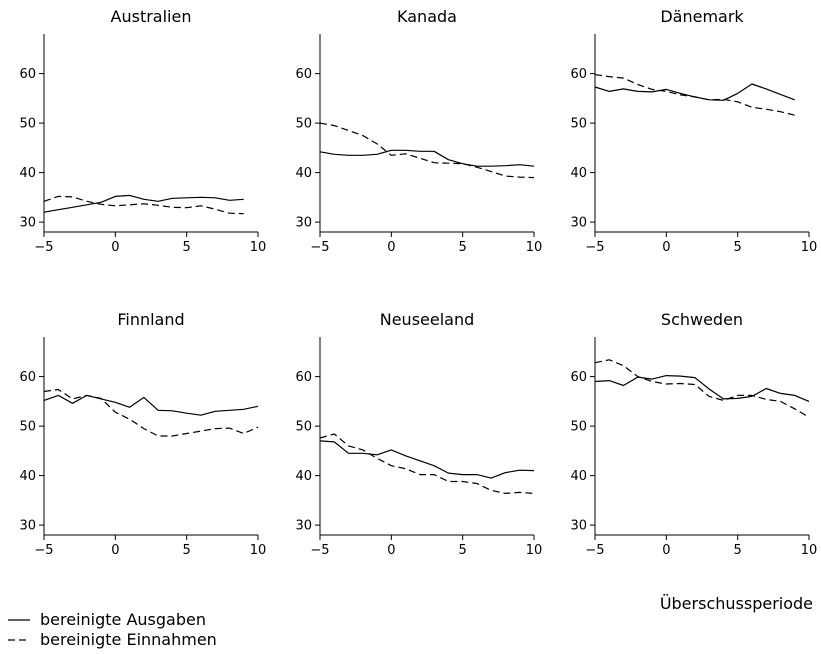 This screenshot has height=654, width=821. What do you see at coordinates (123, 619) in the screenshot?
I see `legend-label-ausgaben: bereinigte Ausgaben` at bounding box center [123, 619].